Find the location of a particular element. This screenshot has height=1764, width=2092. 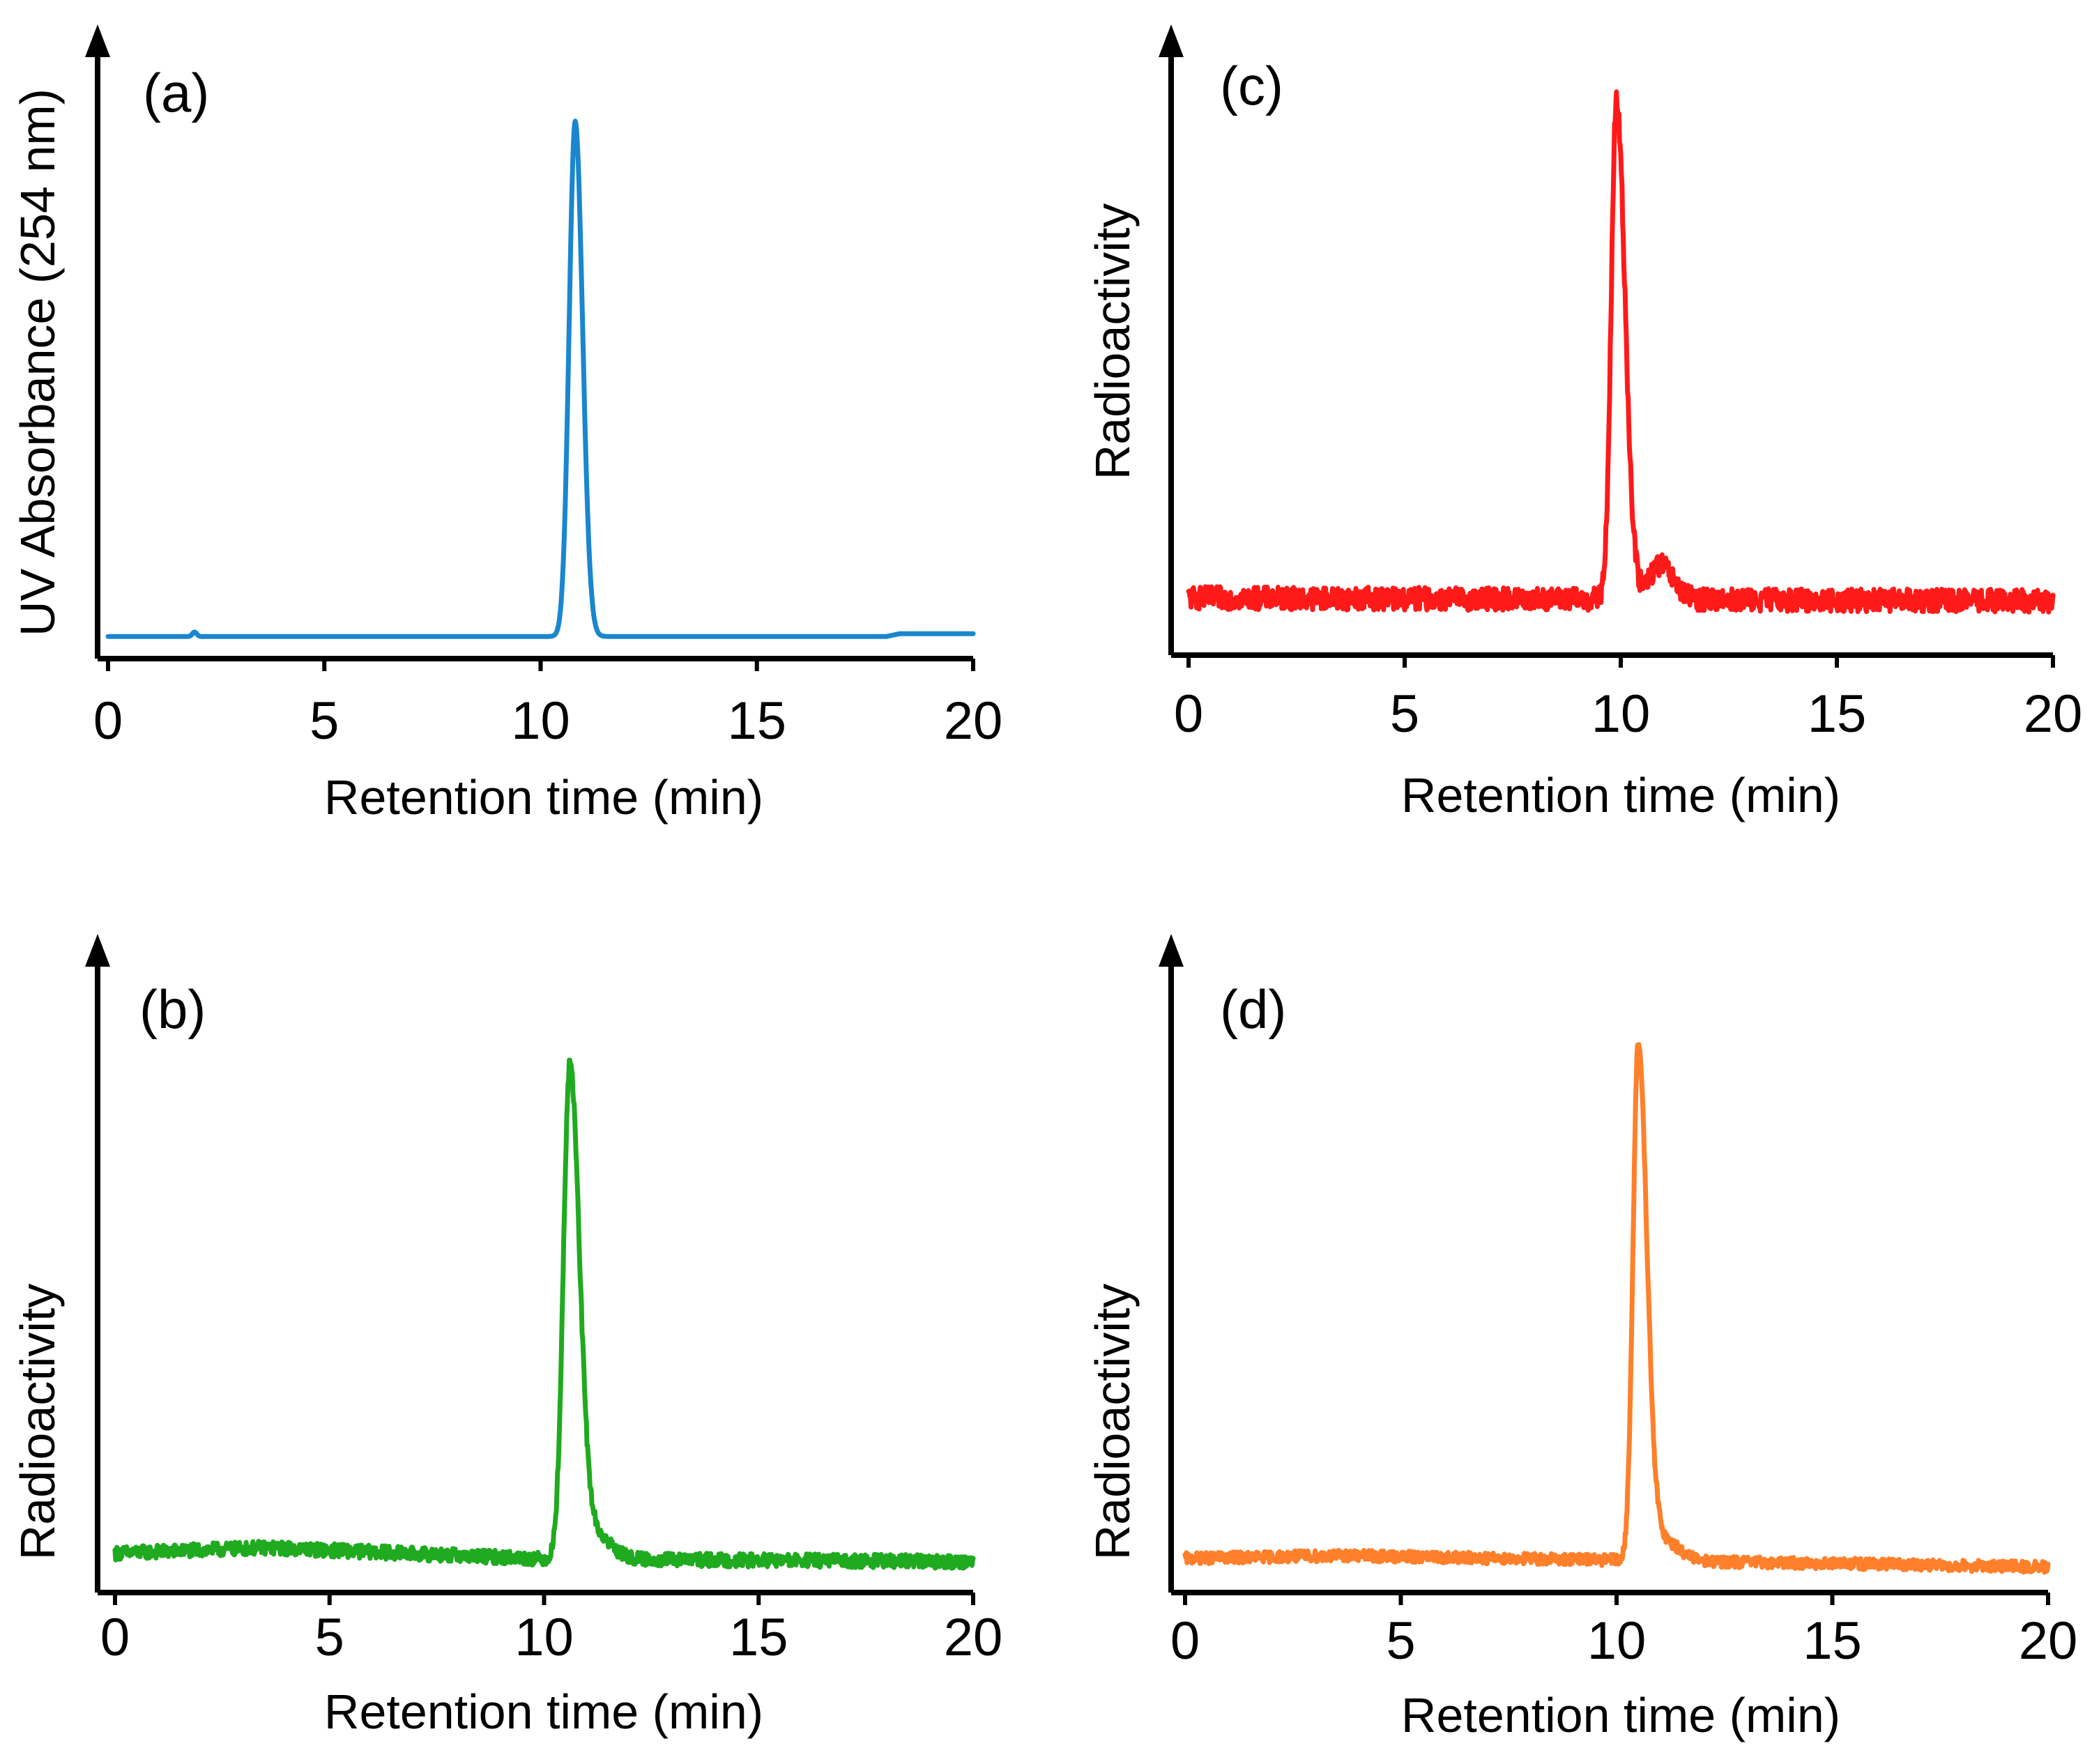

y-axis-label: UV Absorbance (254 nm) is located at coordinates (37, 362).